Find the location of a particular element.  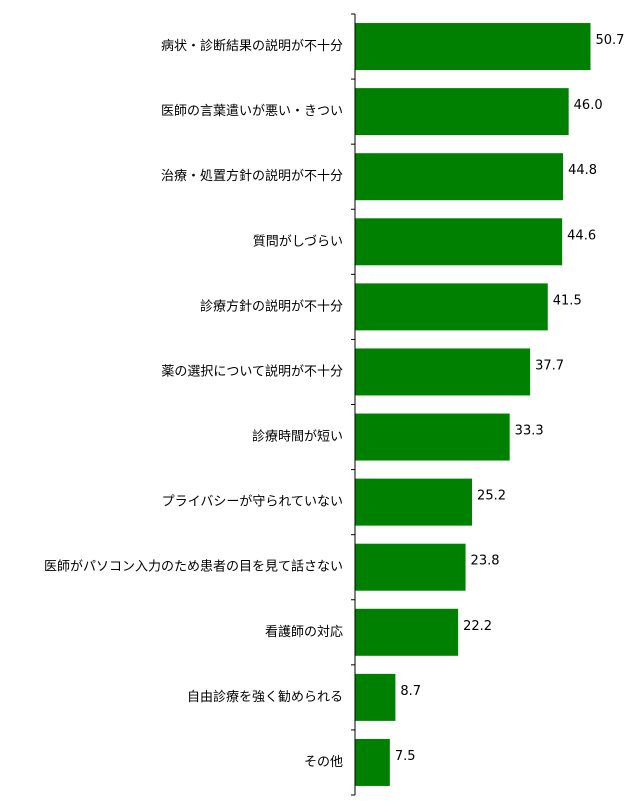

value-label: 8.7 is located at coordinates (410, 691).